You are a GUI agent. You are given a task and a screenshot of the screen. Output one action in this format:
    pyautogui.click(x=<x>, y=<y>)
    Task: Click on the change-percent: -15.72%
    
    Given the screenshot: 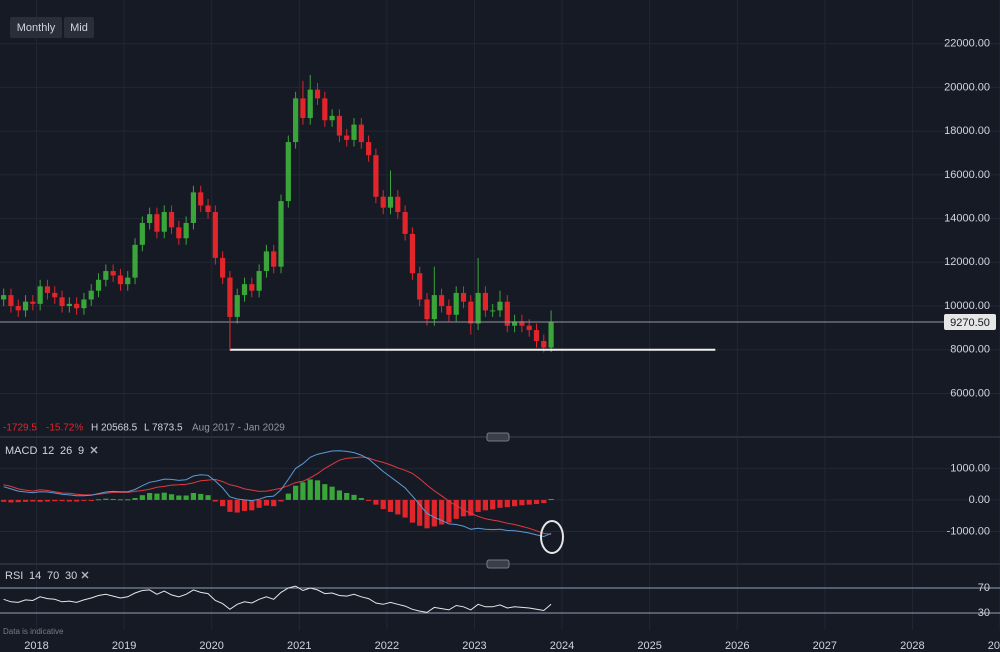 What is the action you would take?
    pyautogui.click(x=64, y=428)
    